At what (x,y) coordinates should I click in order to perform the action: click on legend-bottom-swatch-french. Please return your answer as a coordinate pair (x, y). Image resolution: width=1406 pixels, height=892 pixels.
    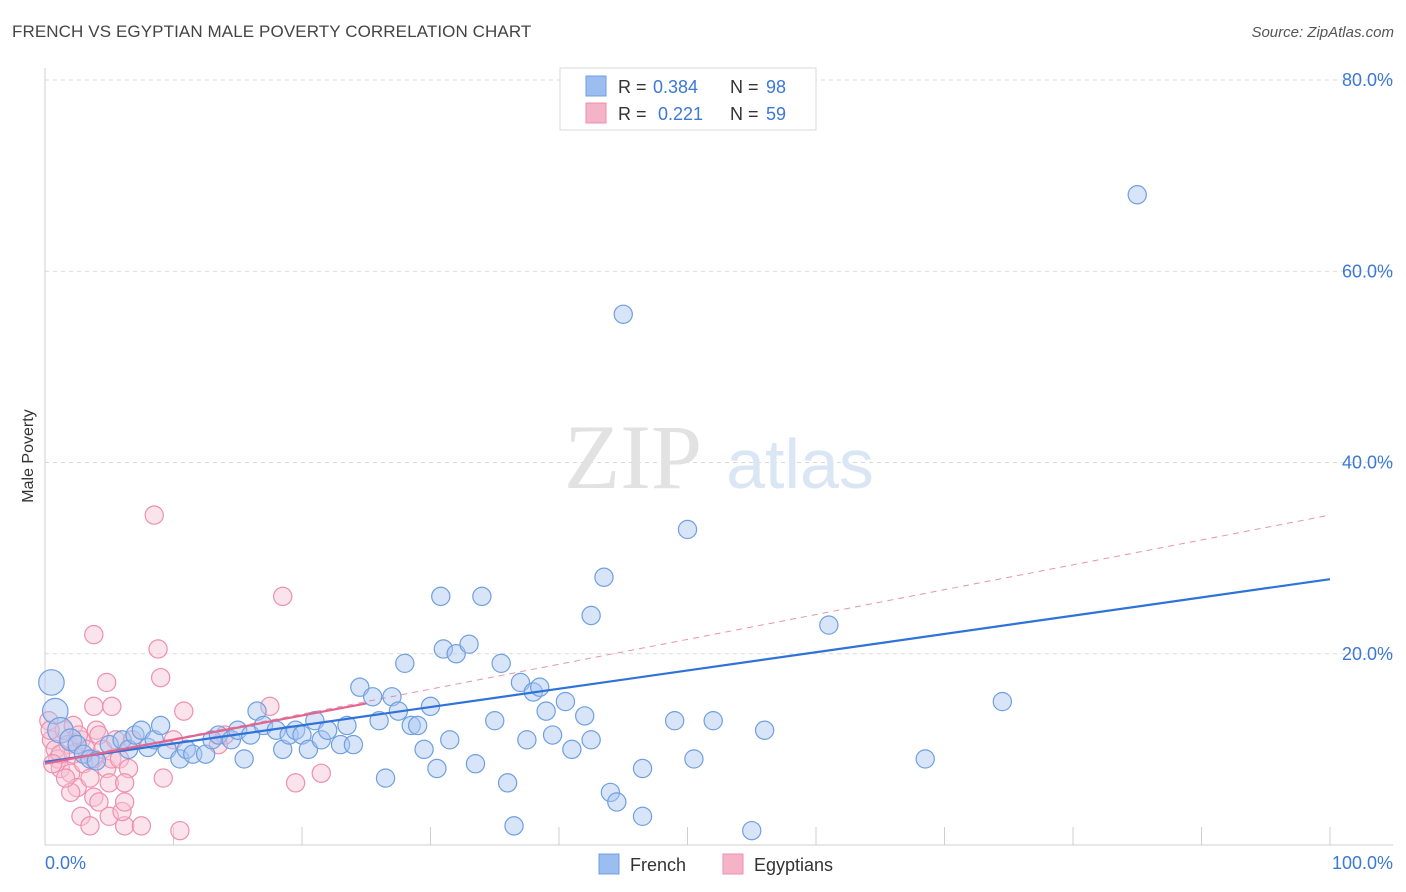
    Looking at the image, I should click on (609, 864).